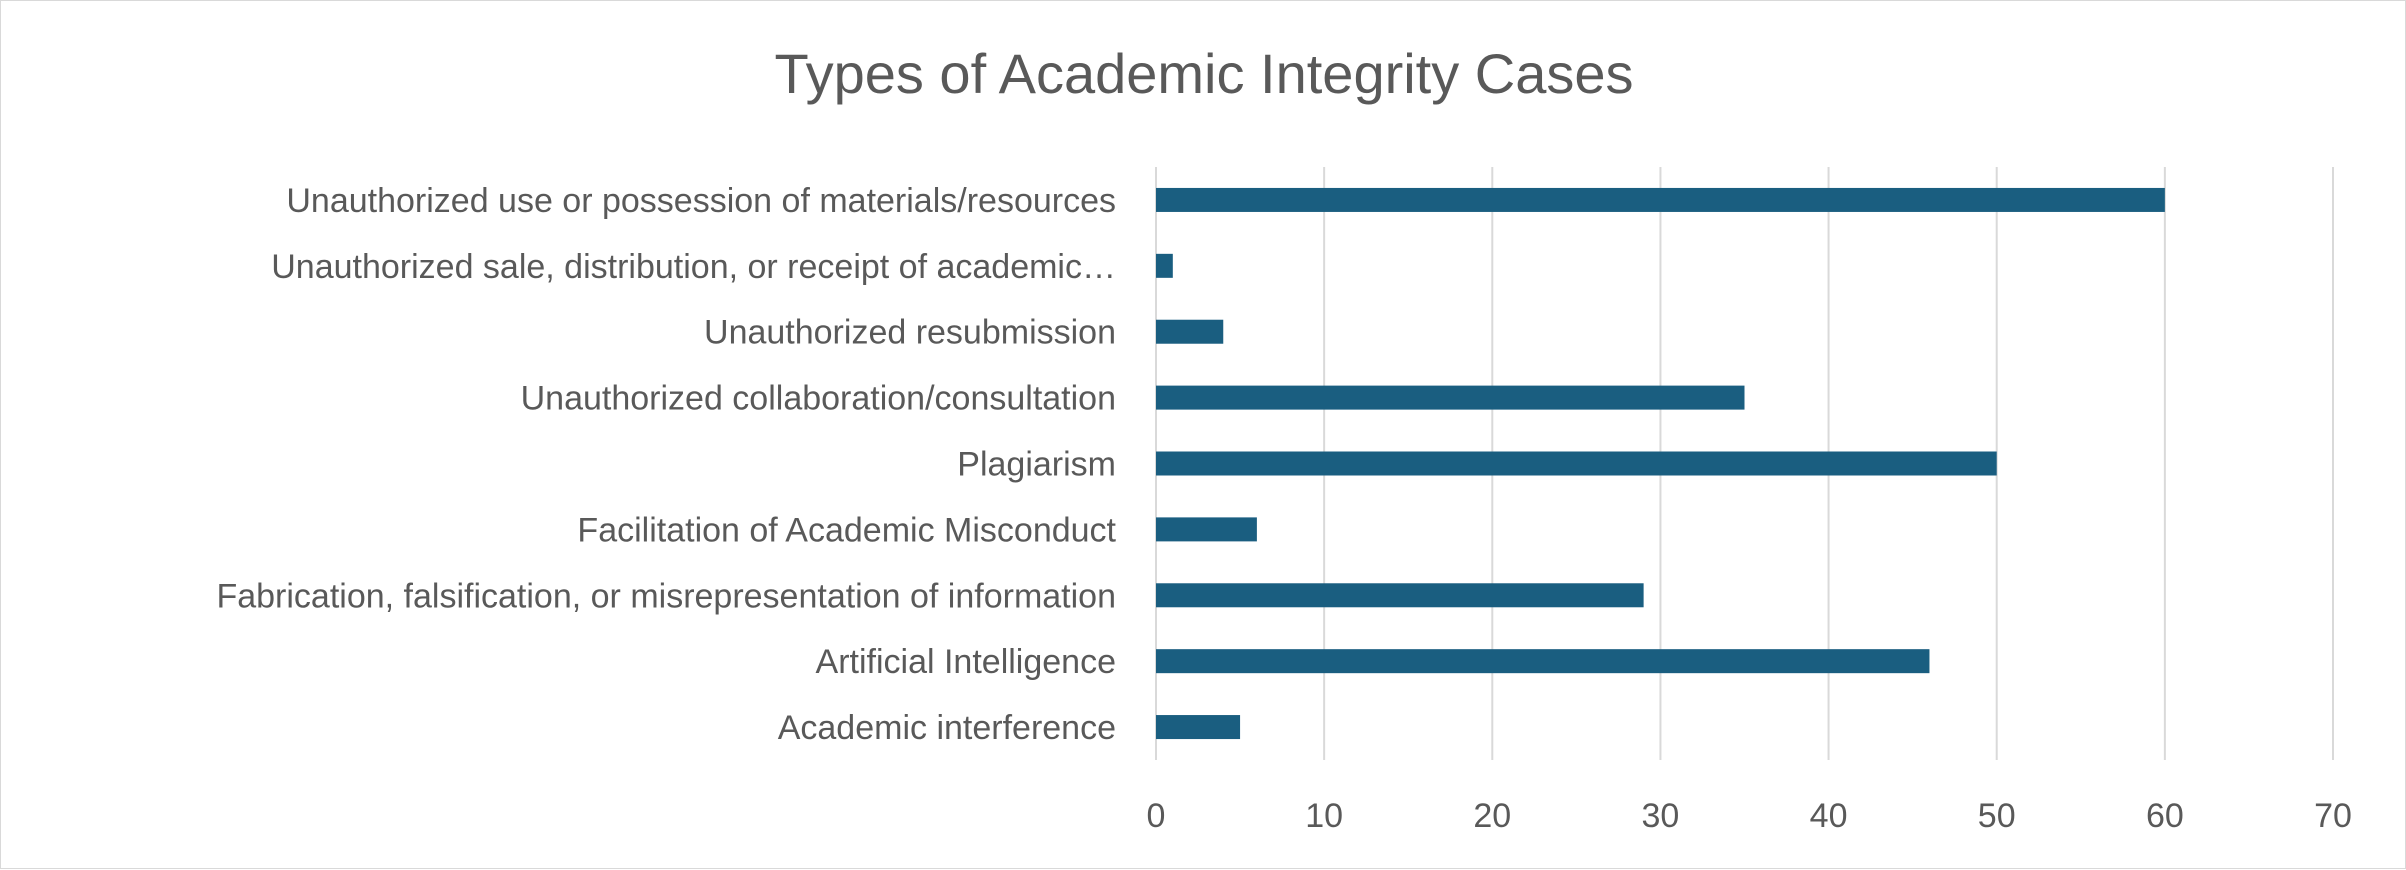 Image resolution: width=2406 pixels, height=870 pixels. I want to click on category-label: Plagiarism, so click(1036, 465).